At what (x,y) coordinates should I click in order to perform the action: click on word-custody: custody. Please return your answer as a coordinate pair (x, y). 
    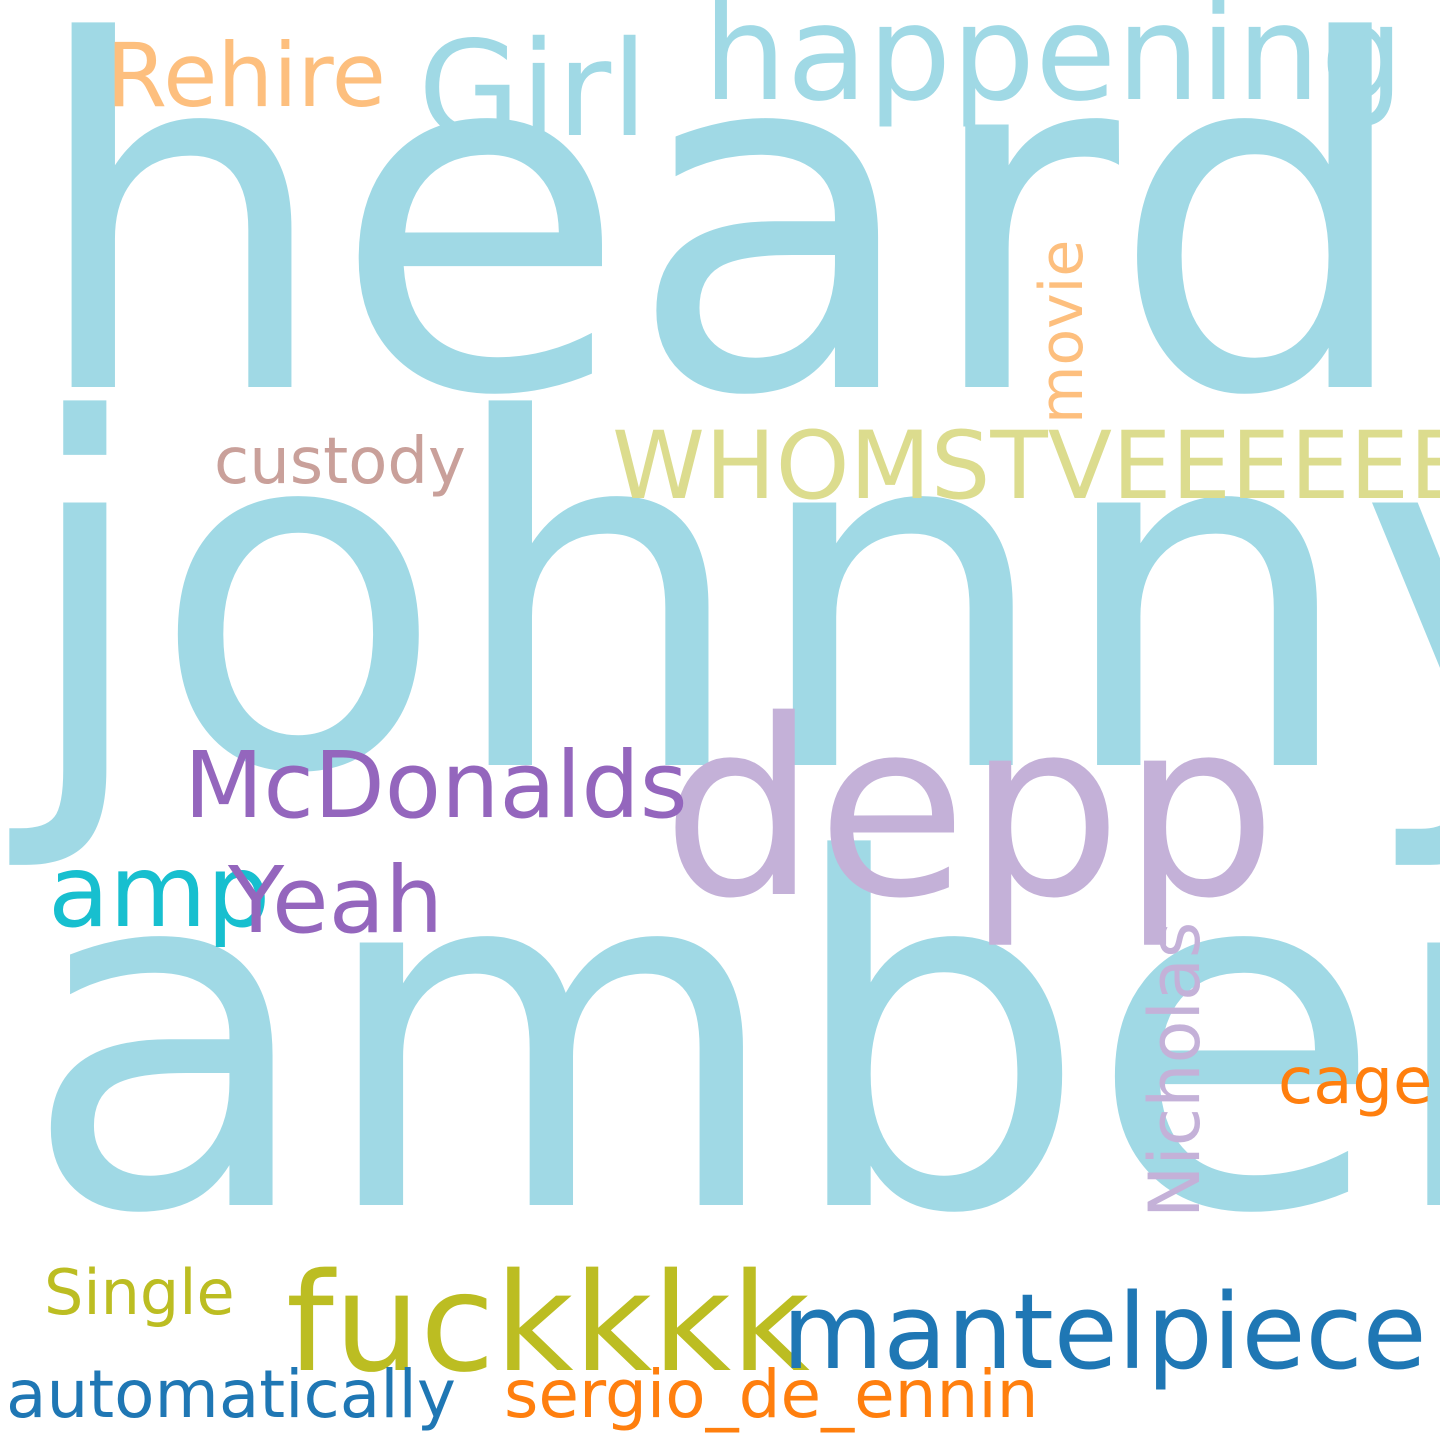
    Looking at the image, I should click on (340, 462).